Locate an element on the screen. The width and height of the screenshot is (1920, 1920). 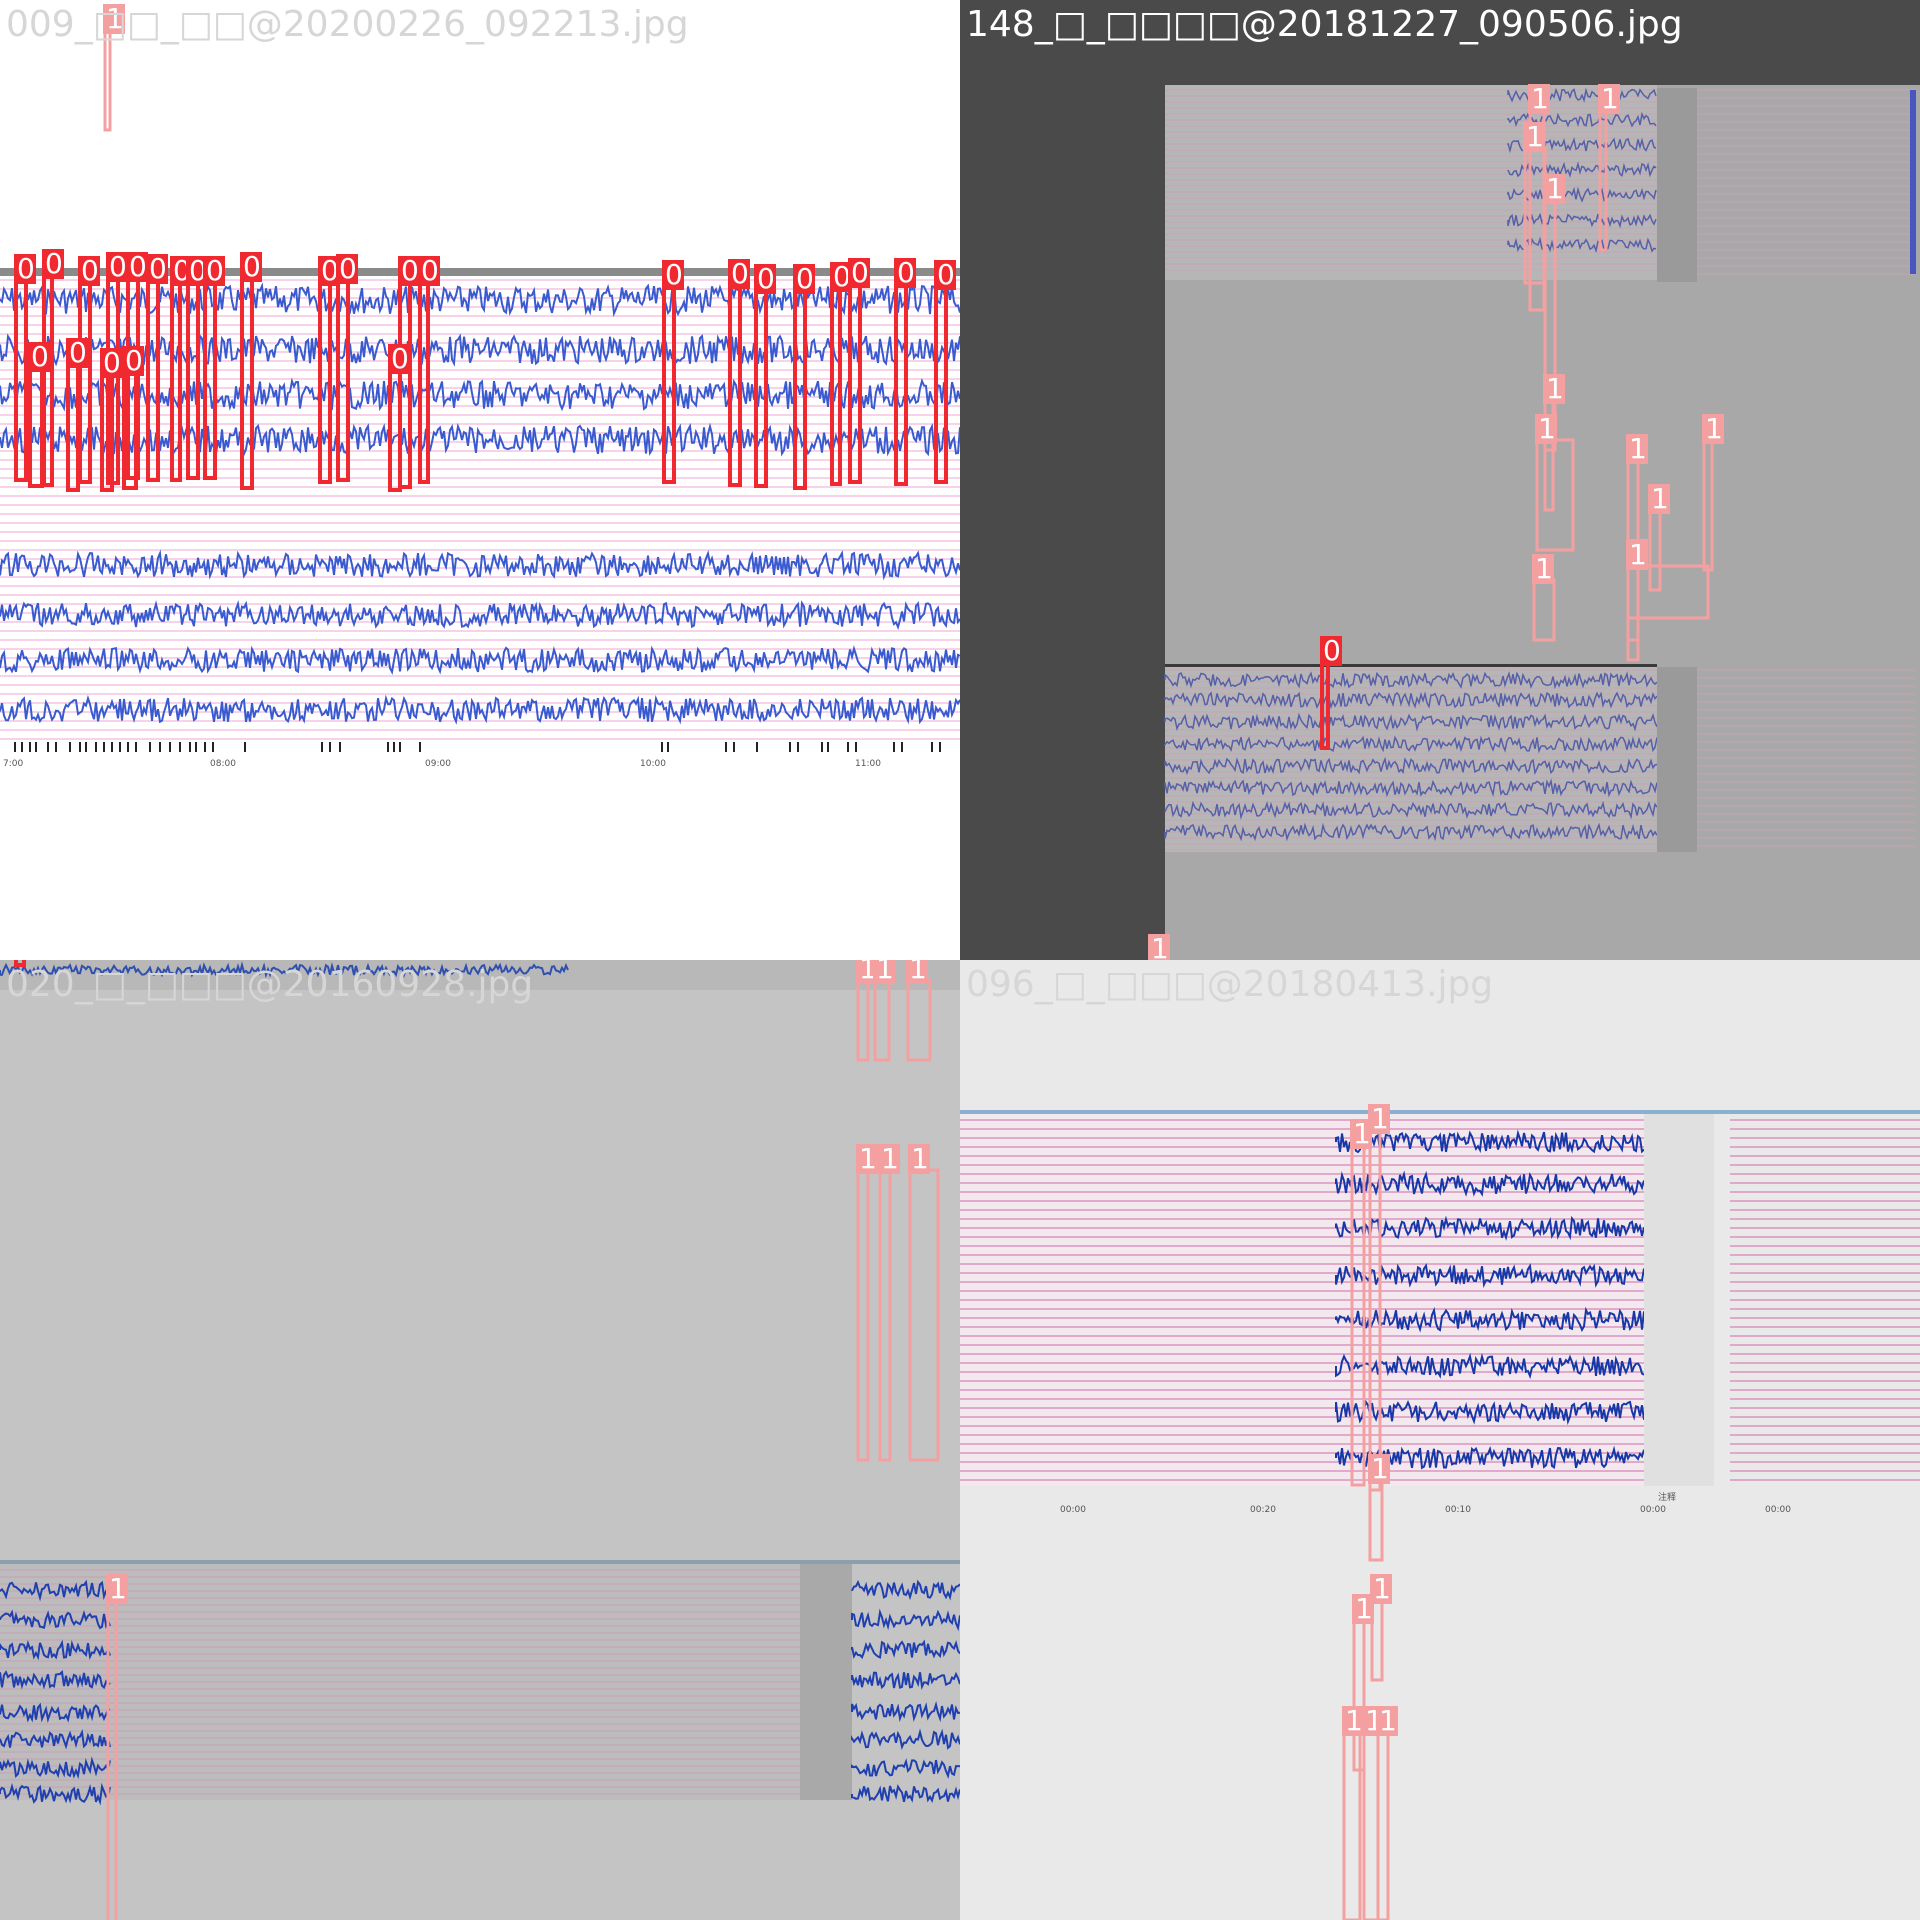
time-axis-label: 10:00 is located at coordinates (653, 764).